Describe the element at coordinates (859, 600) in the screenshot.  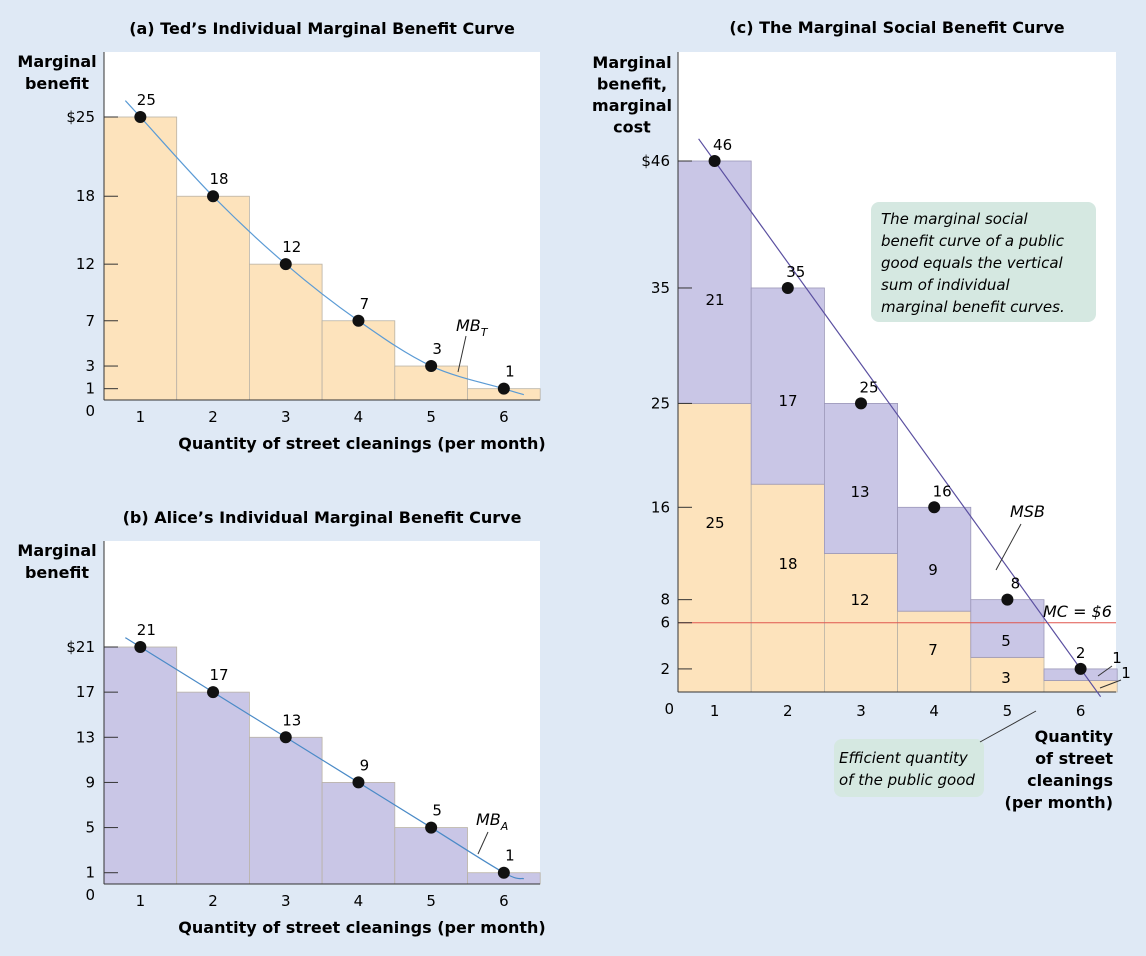
I see `segment-label-ted-c-3: 12` at that location.